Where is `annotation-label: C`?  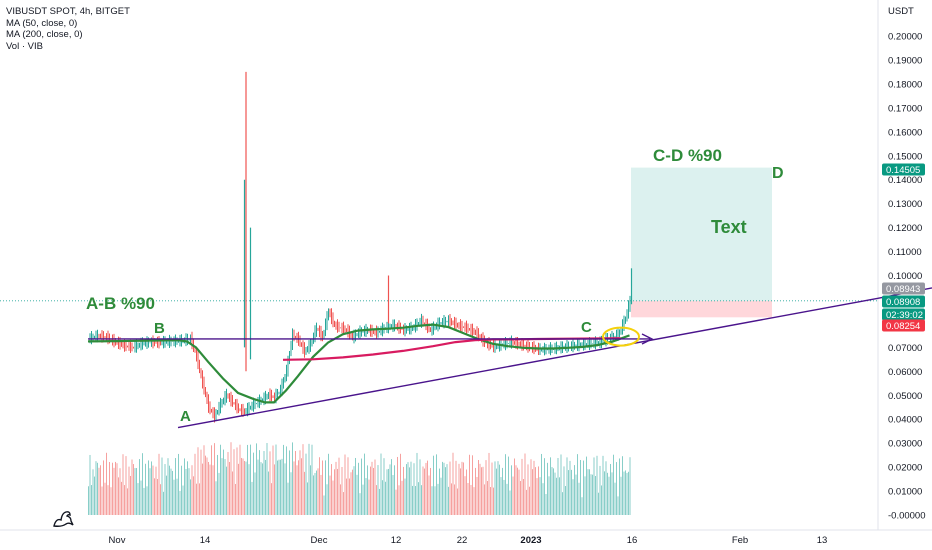
annotation-label: C is located at coordinates (586, 327).